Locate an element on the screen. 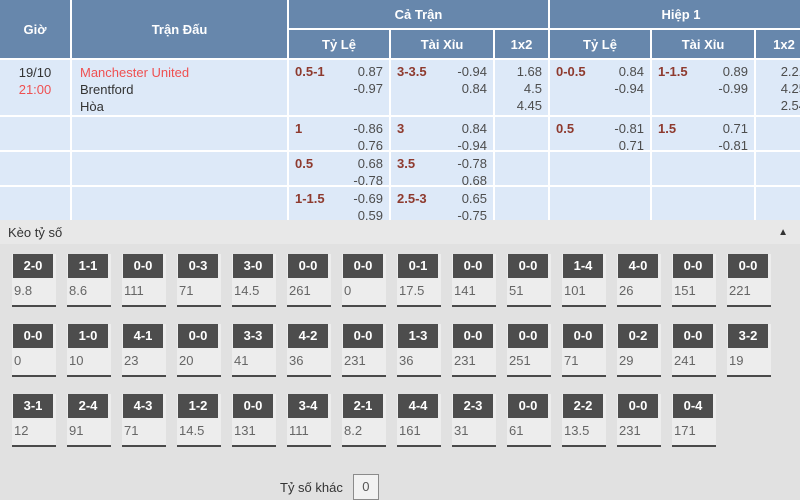 The image size is (800, 500). score-odds-cell: 3-0 14.5 is located at coordinates (254, 280).